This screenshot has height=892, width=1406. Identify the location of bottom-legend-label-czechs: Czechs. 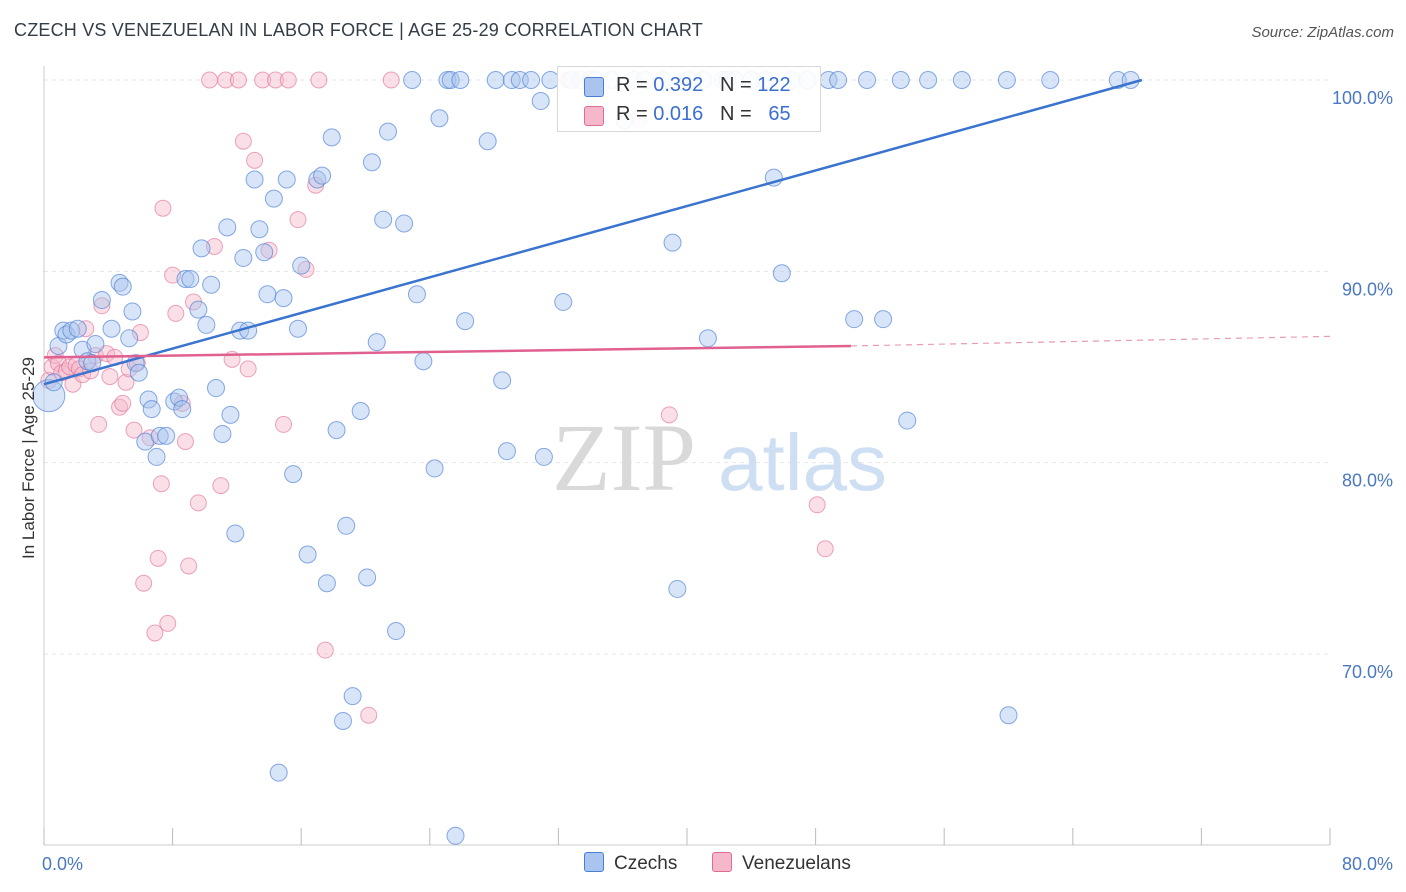
(646, 863).